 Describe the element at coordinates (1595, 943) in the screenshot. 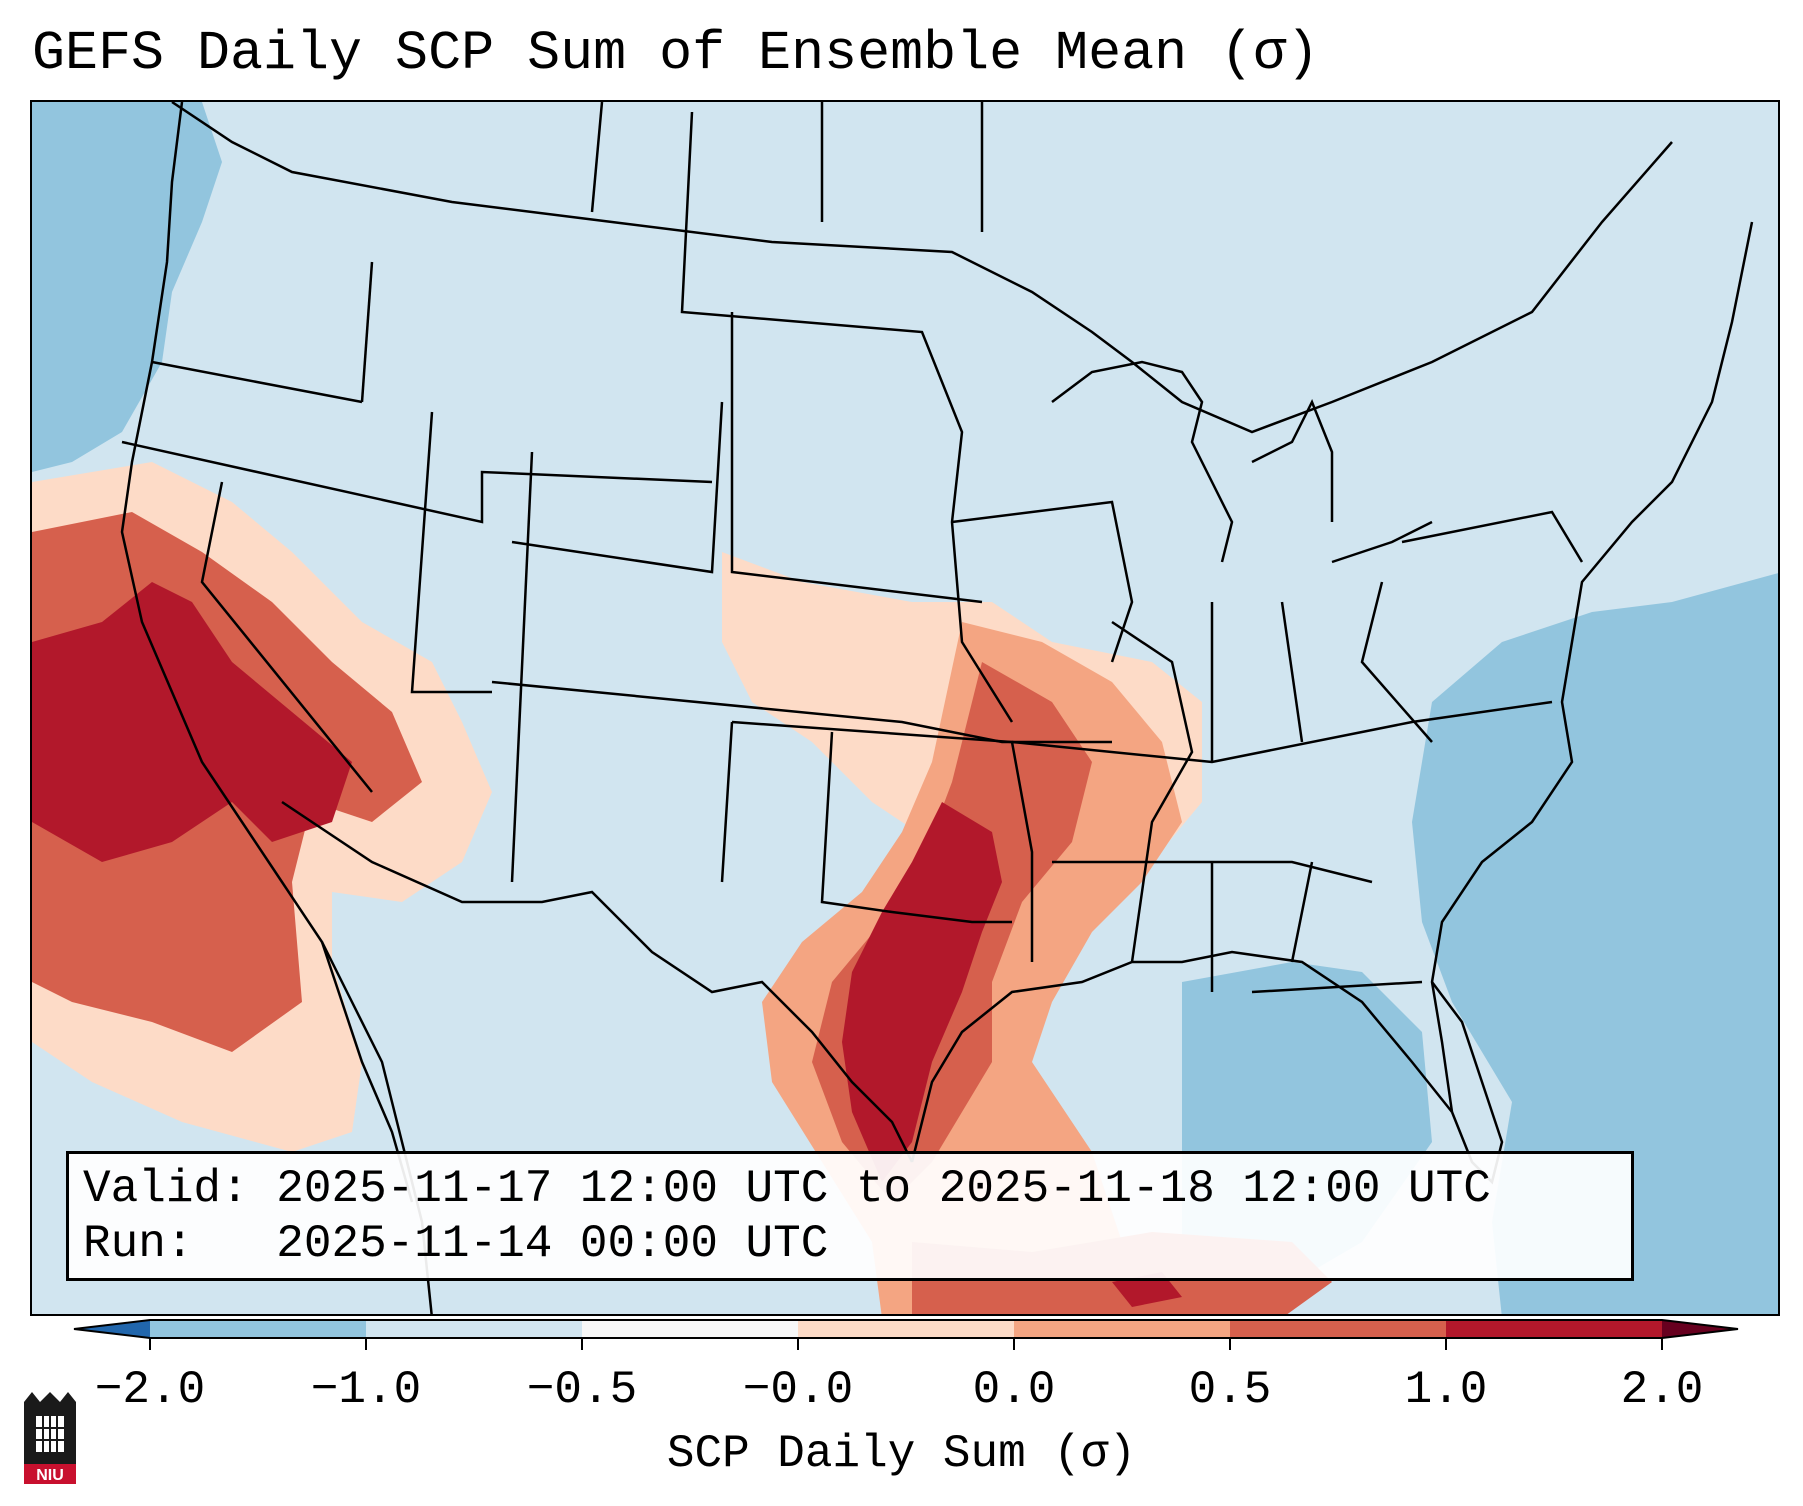

I see `atlantic-negative-region` at that location.